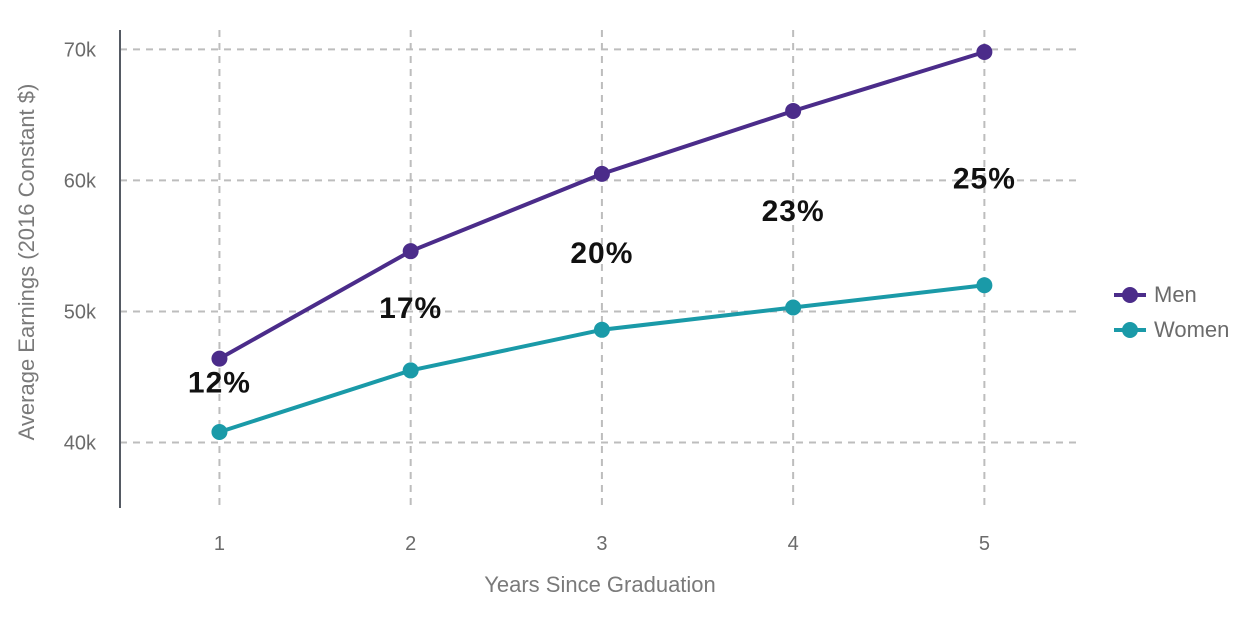 The height and width of the screenshot is (617, 1249). I want to click on gap-label: 20%, so click(601, 253).